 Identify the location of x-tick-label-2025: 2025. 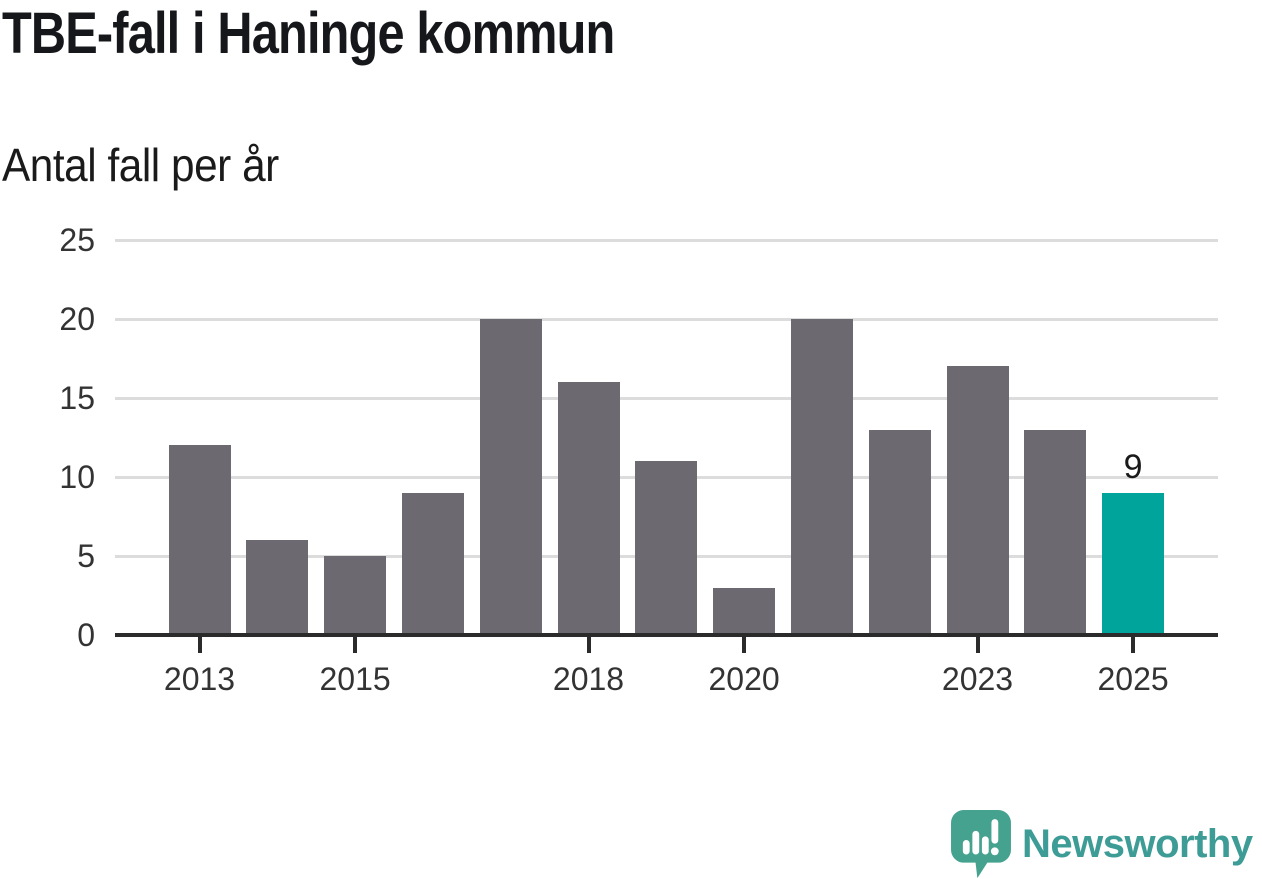
(1133, 679).